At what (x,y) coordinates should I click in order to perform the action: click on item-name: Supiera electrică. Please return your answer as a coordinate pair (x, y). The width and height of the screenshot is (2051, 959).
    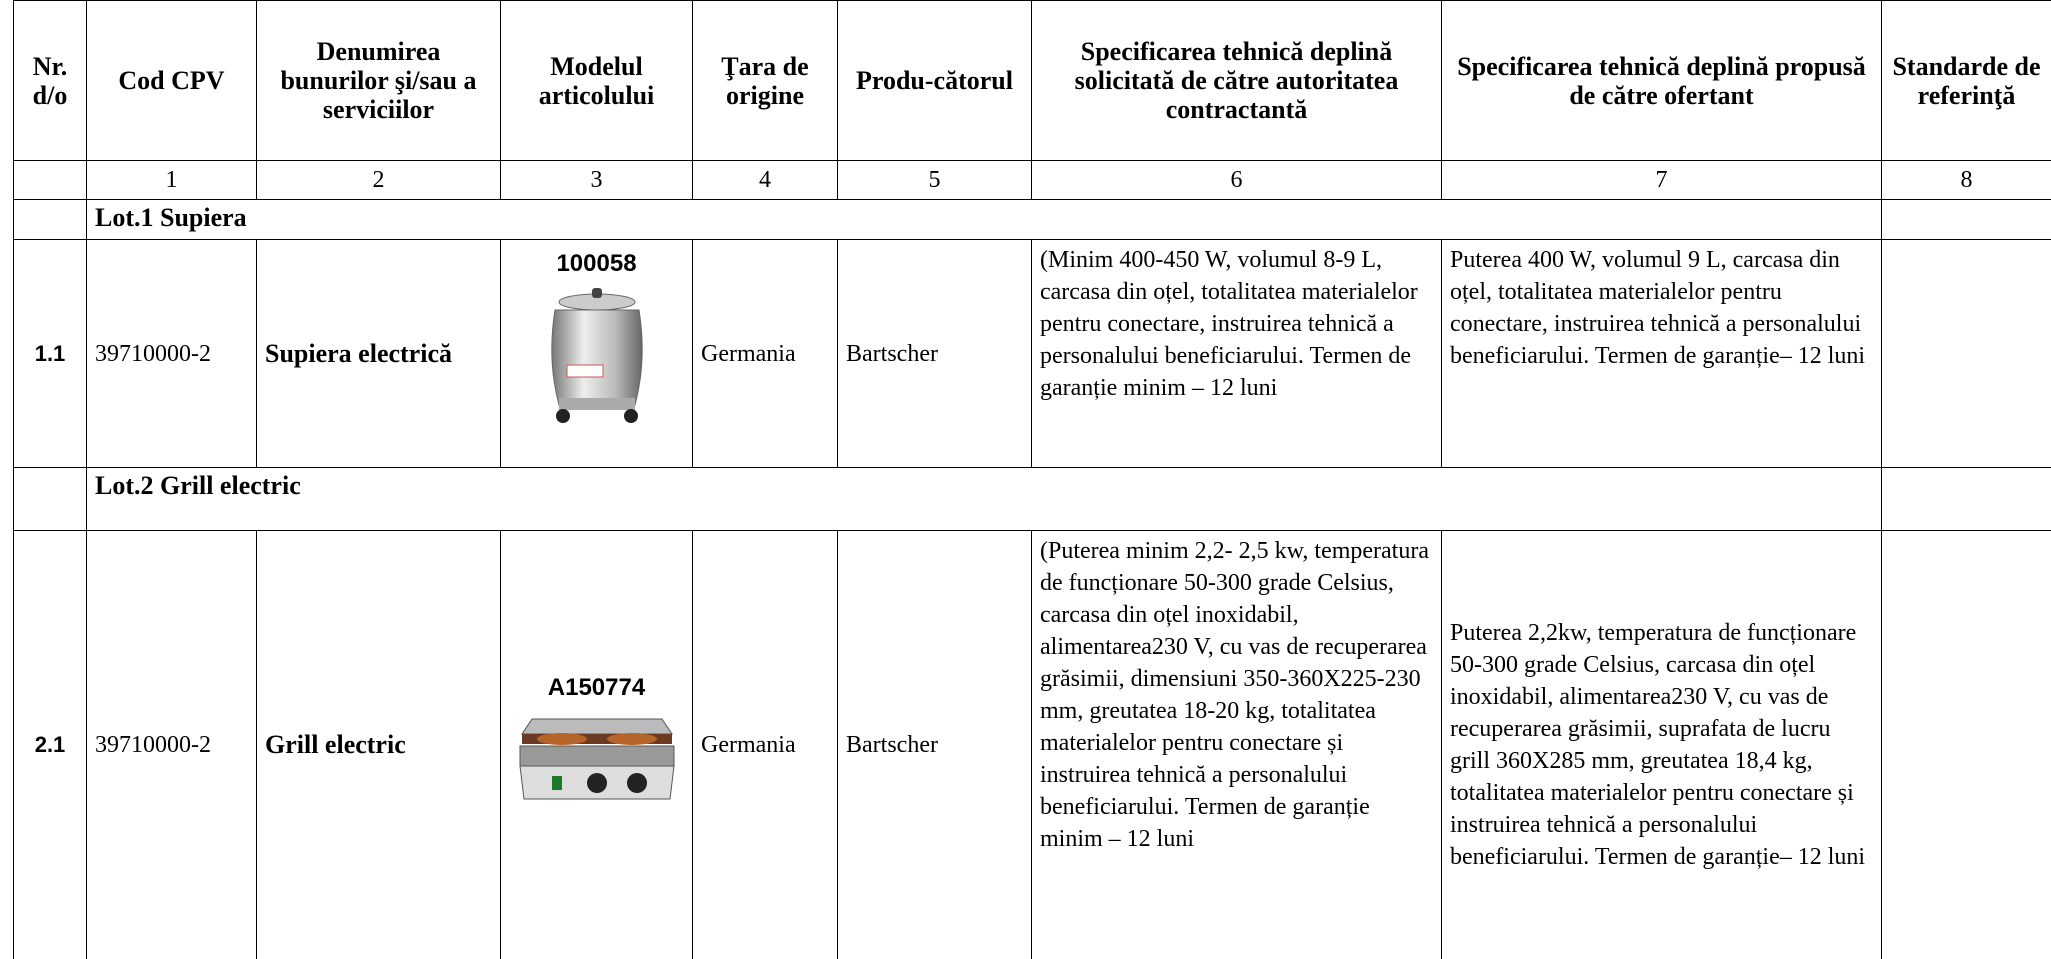
    Looking at the image, I should click on (378, 353).